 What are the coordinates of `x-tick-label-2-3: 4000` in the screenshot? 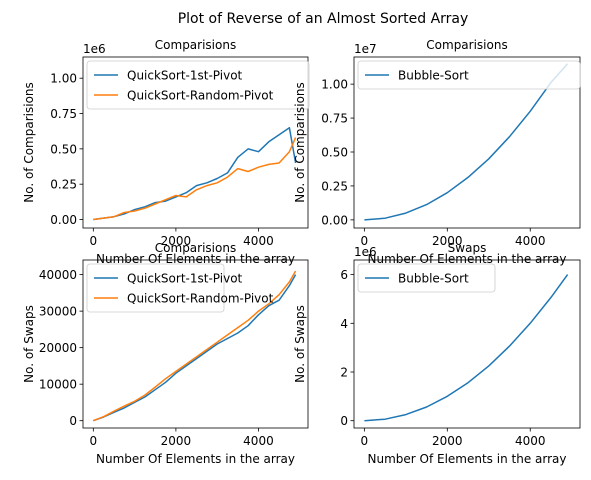 It's located at (530, 241).